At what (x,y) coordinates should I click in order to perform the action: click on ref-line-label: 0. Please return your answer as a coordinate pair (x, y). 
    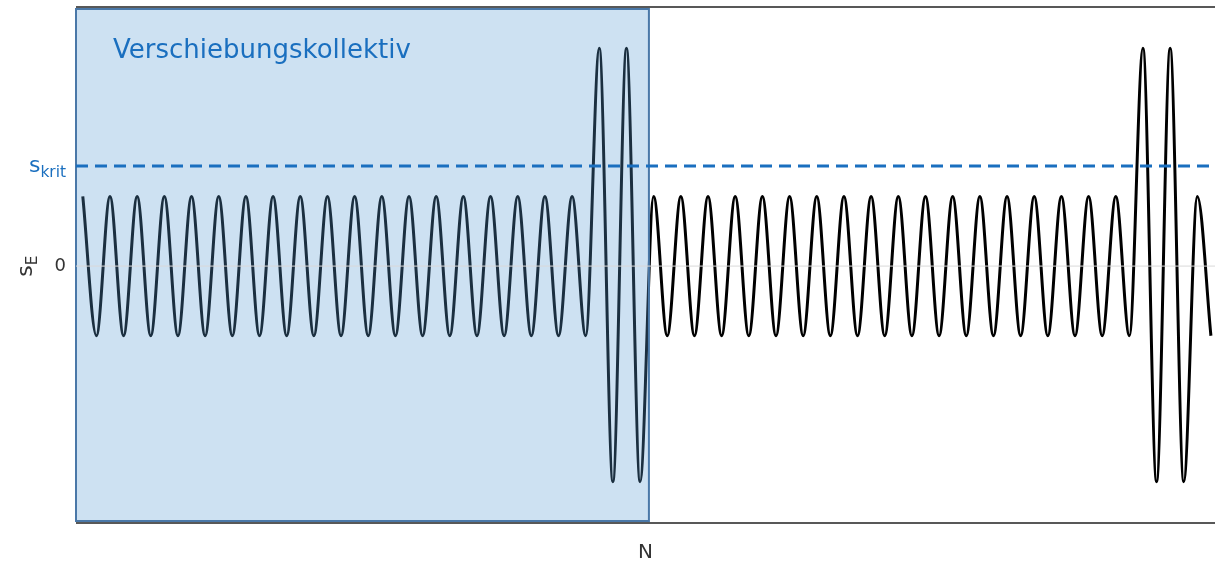
    Looking at the image, I should click on (60, 264).